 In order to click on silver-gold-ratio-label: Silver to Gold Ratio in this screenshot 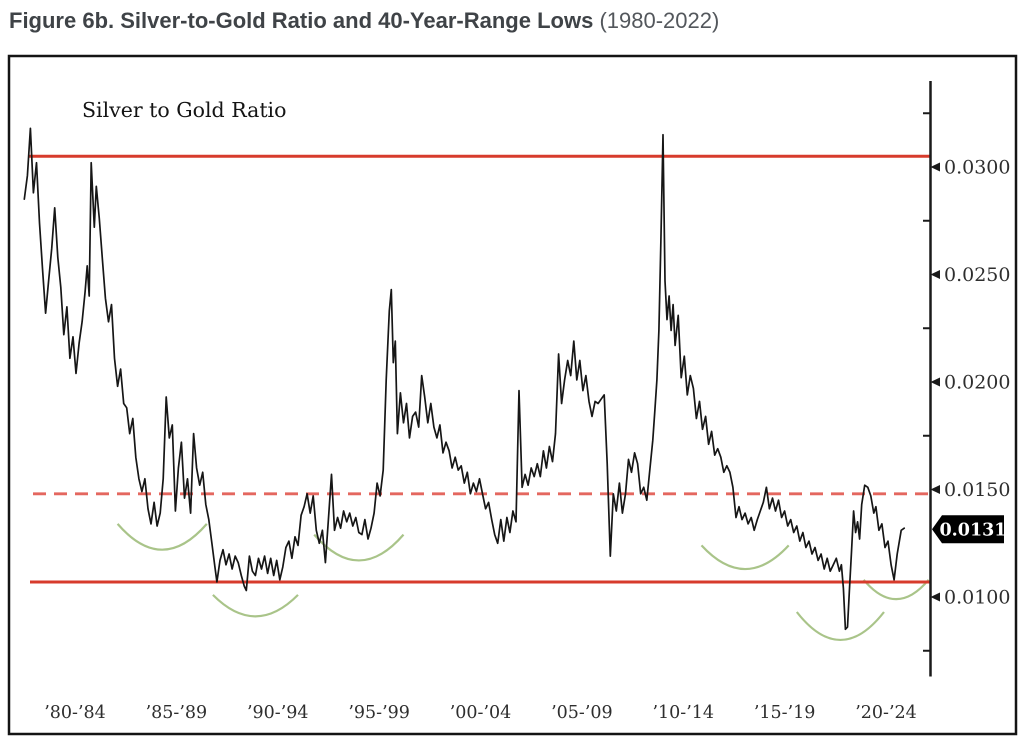, I will do `click(184, 110)`.